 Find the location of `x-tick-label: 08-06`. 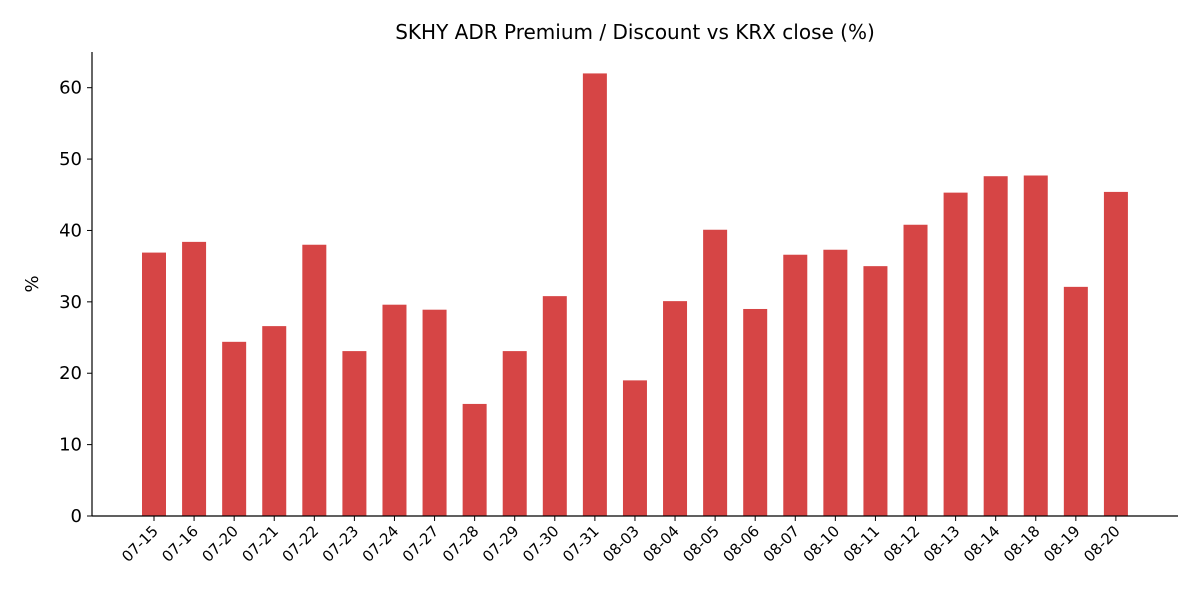

x-tick-label: 08-06 is located at coordinates (741, 544).